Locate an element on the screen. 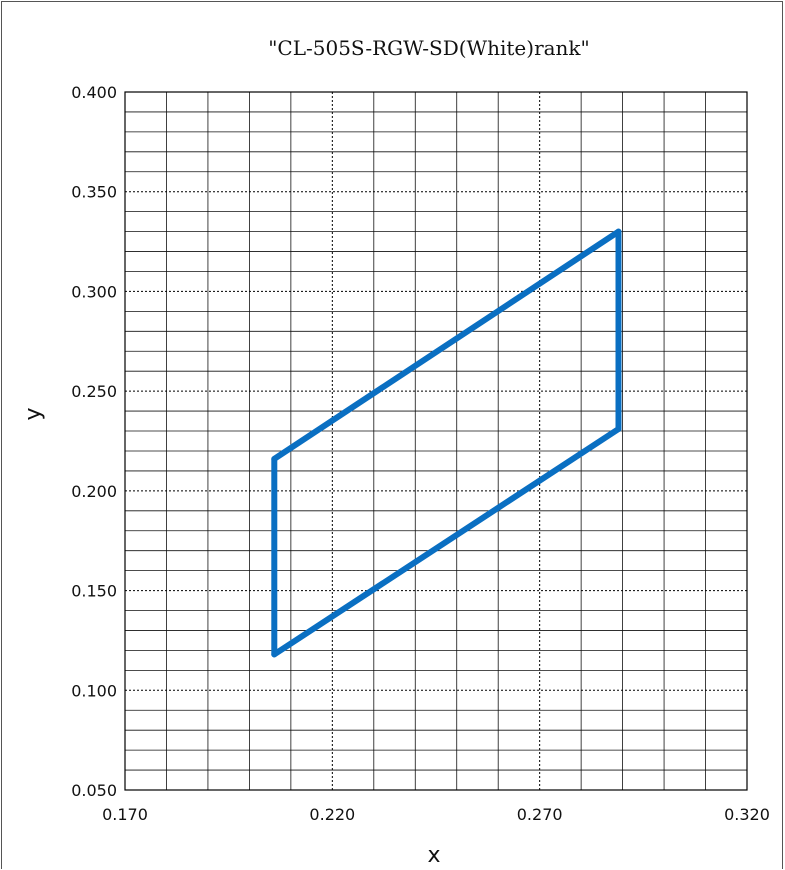 Image resolution: width=785 pixels, height=870 pixels. y-tick-label: 0.300 is located at coordinates (94, 291).